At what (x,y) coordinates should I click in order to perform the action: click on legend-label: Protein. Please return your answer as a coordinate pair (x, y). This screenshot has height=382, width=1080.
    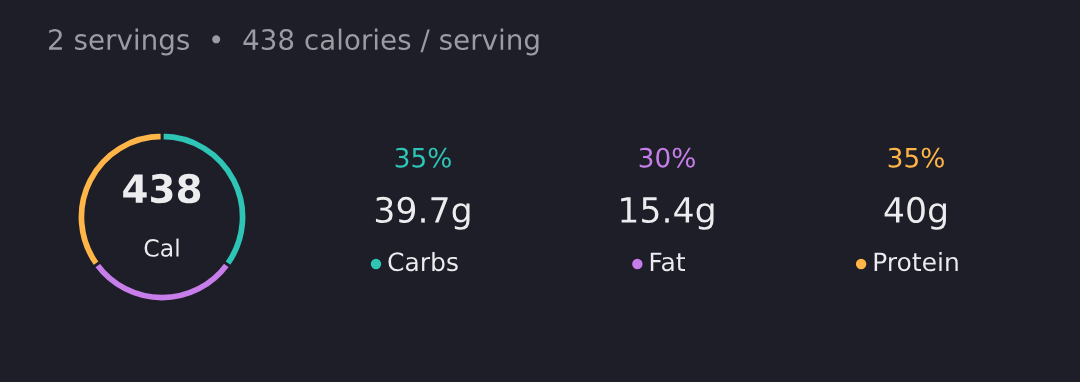
    Looking at the image, I should click on (916, 261).